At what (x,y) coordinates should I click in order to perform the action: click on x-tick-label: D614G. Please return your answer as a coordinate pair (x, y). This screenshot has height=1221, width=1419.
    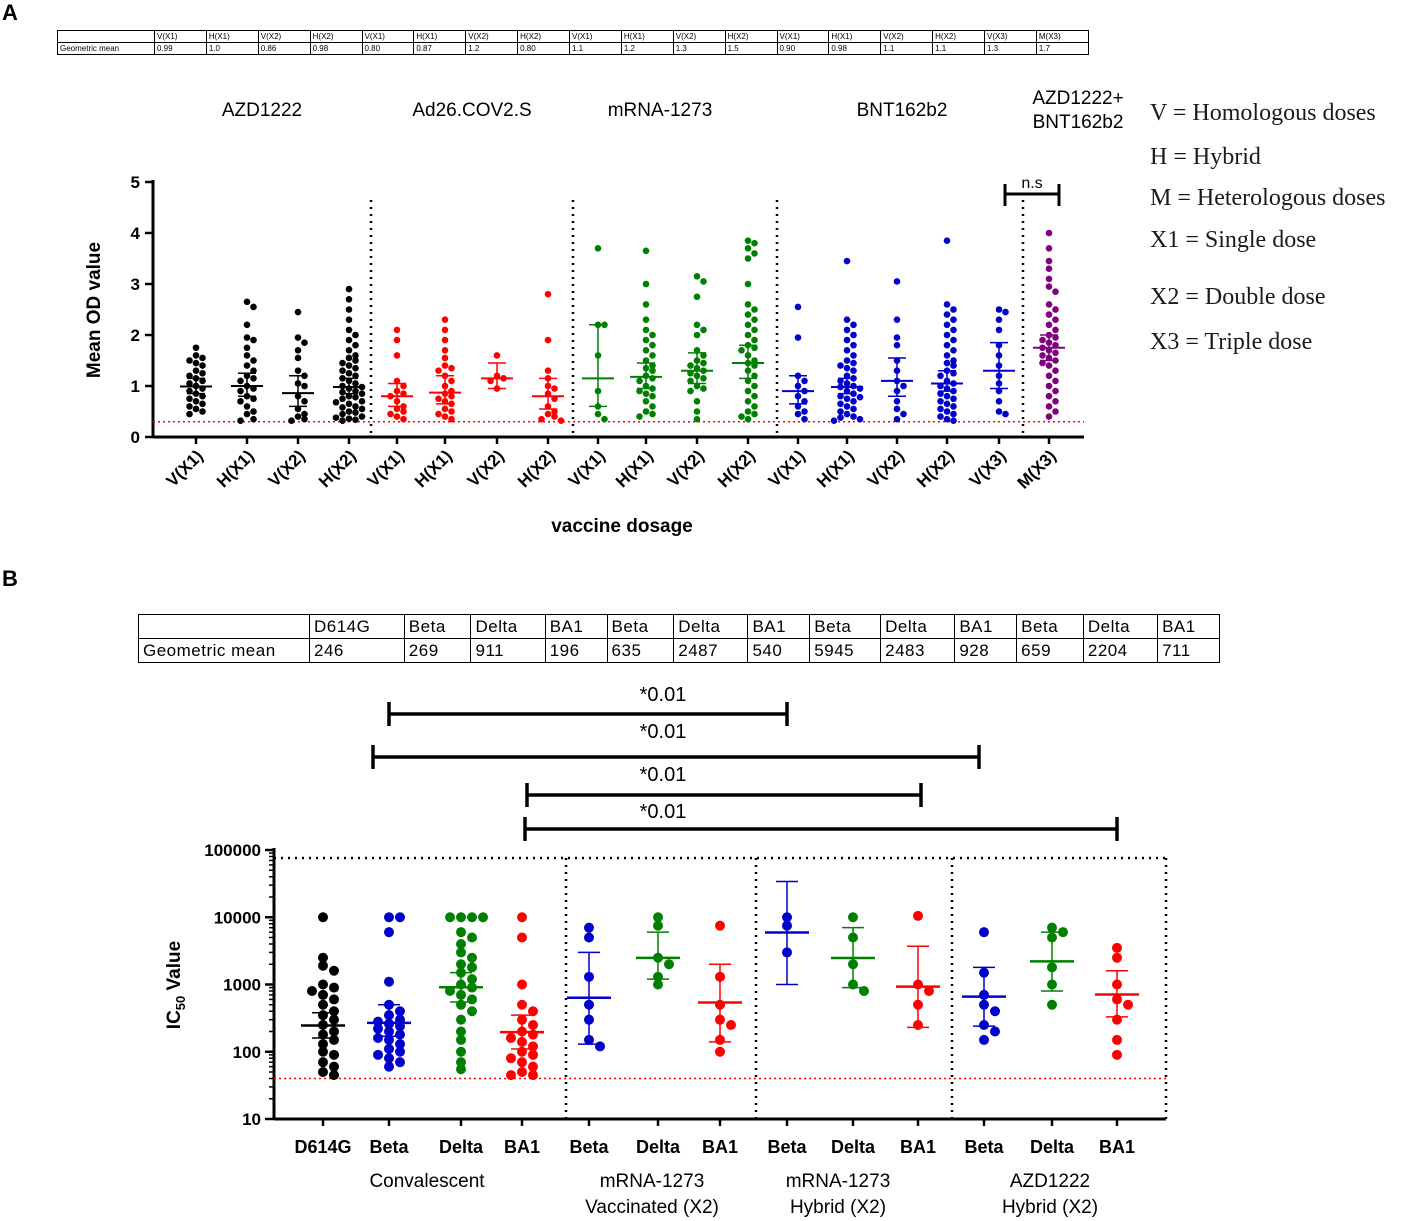
    Looking at the image, I should click on (322, 1147).